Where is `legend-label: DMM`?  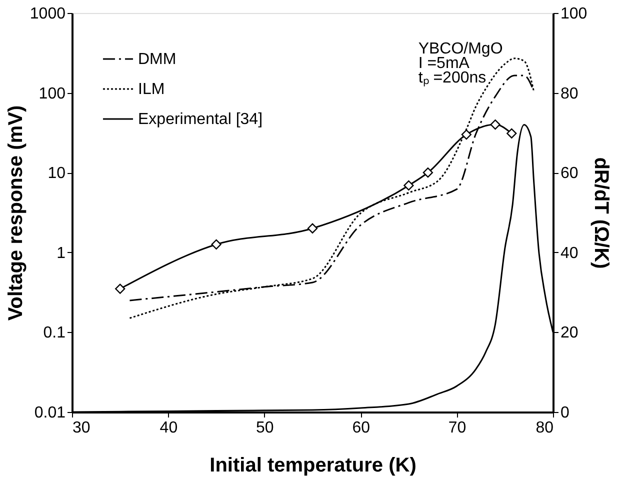 legend-label: DMM is located at coordinates (157, 59).